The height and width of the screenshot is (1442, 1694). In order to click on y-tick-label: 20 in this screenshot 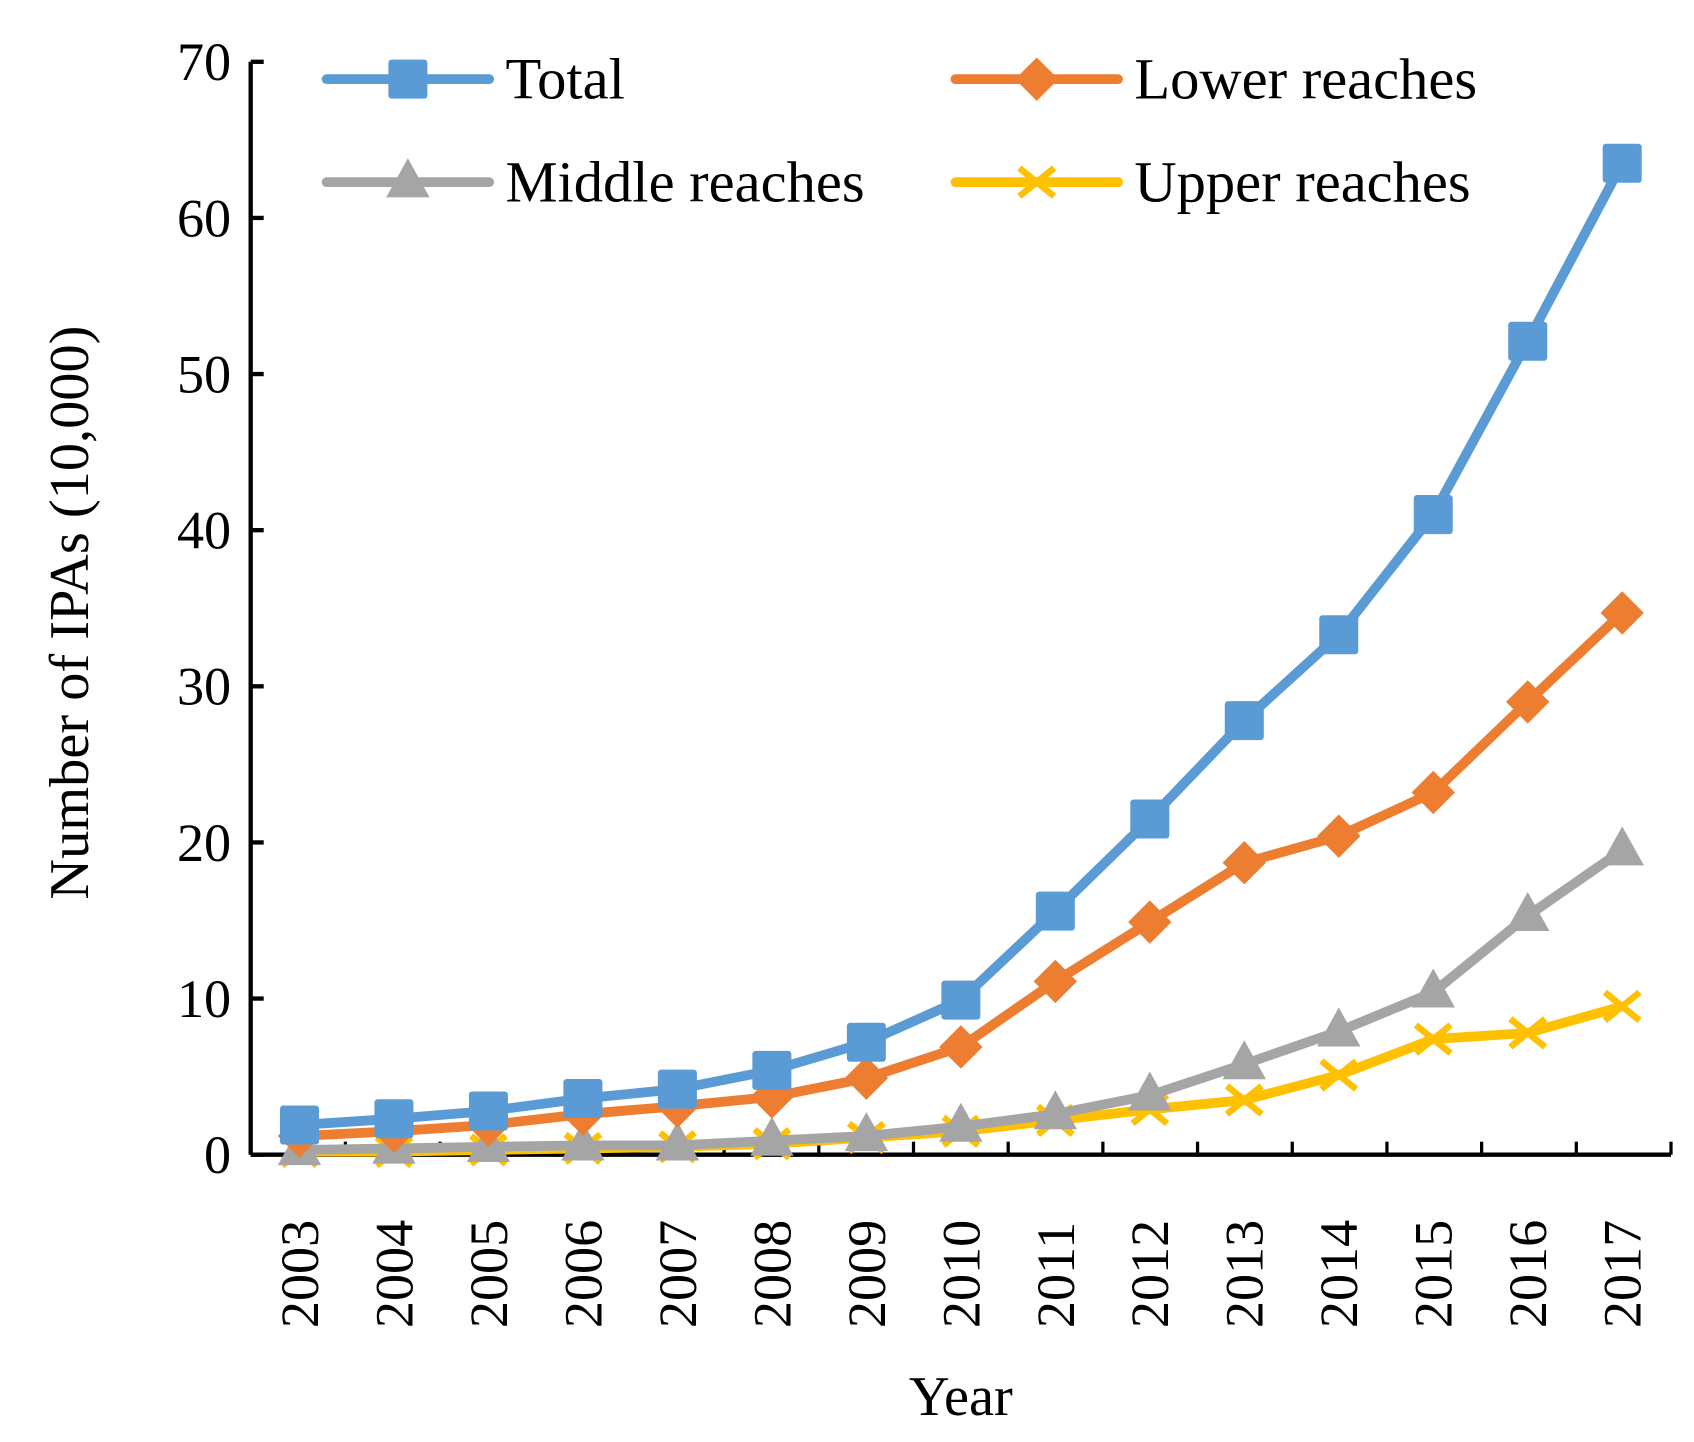, I will do `click(204, 843)`.